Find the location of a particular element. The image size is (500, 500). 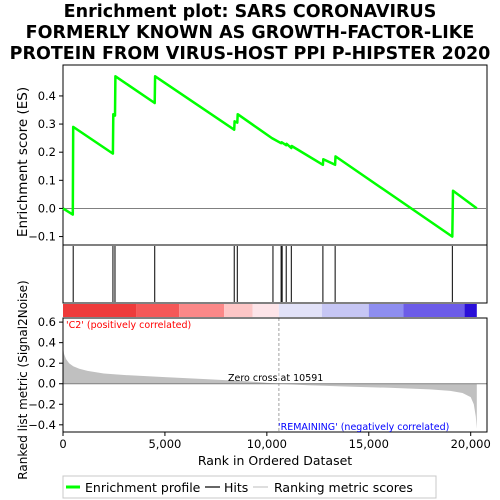

metric-x-tick-label: 15,000 is located at coordinates (369, 444).